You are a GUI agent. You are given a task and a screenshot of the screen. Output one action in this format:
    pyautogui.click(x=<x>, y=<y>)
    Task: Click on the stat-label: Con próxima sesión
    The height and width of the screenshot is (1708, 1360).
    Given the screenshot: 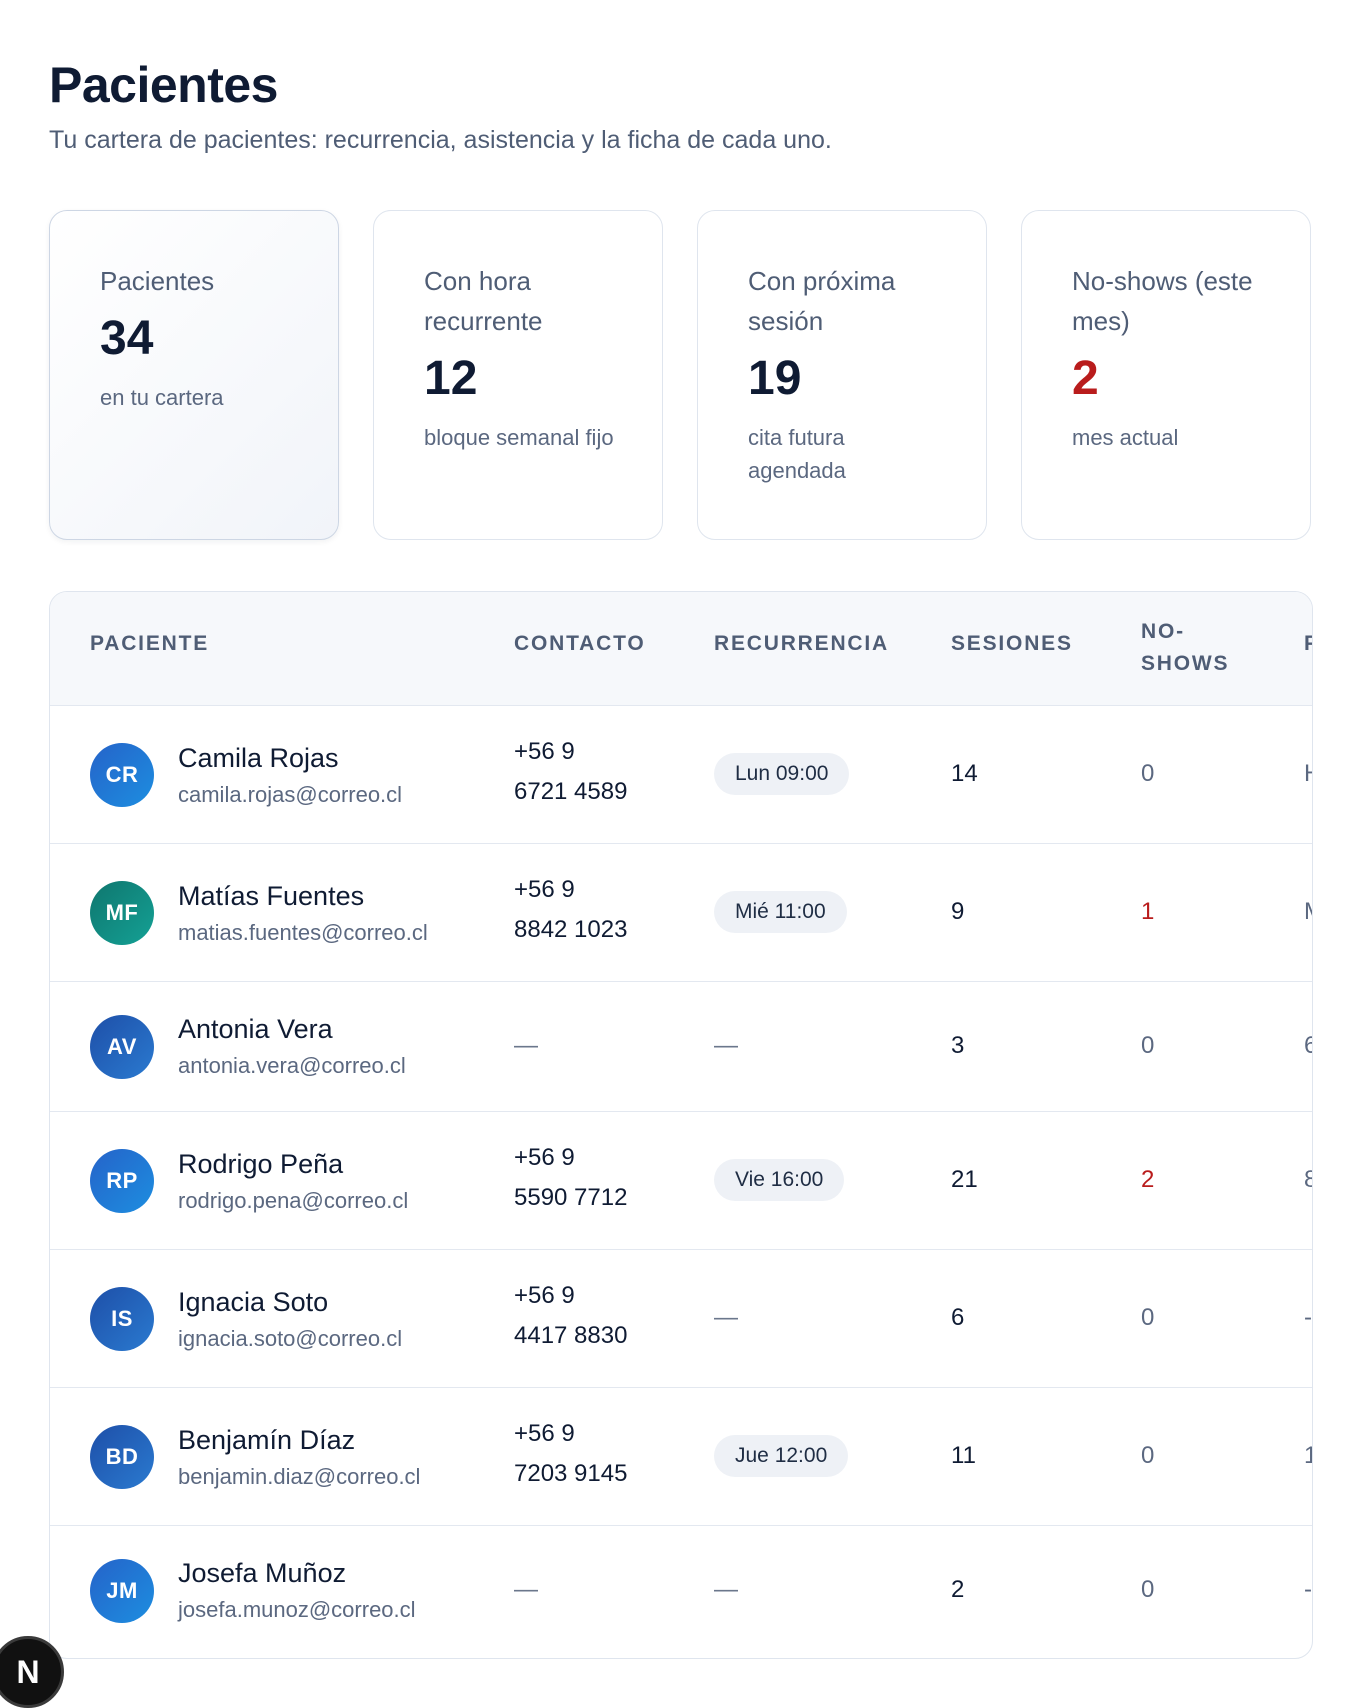 What is the action you would take?
    pyautogui.click(x=822, y=301)
    